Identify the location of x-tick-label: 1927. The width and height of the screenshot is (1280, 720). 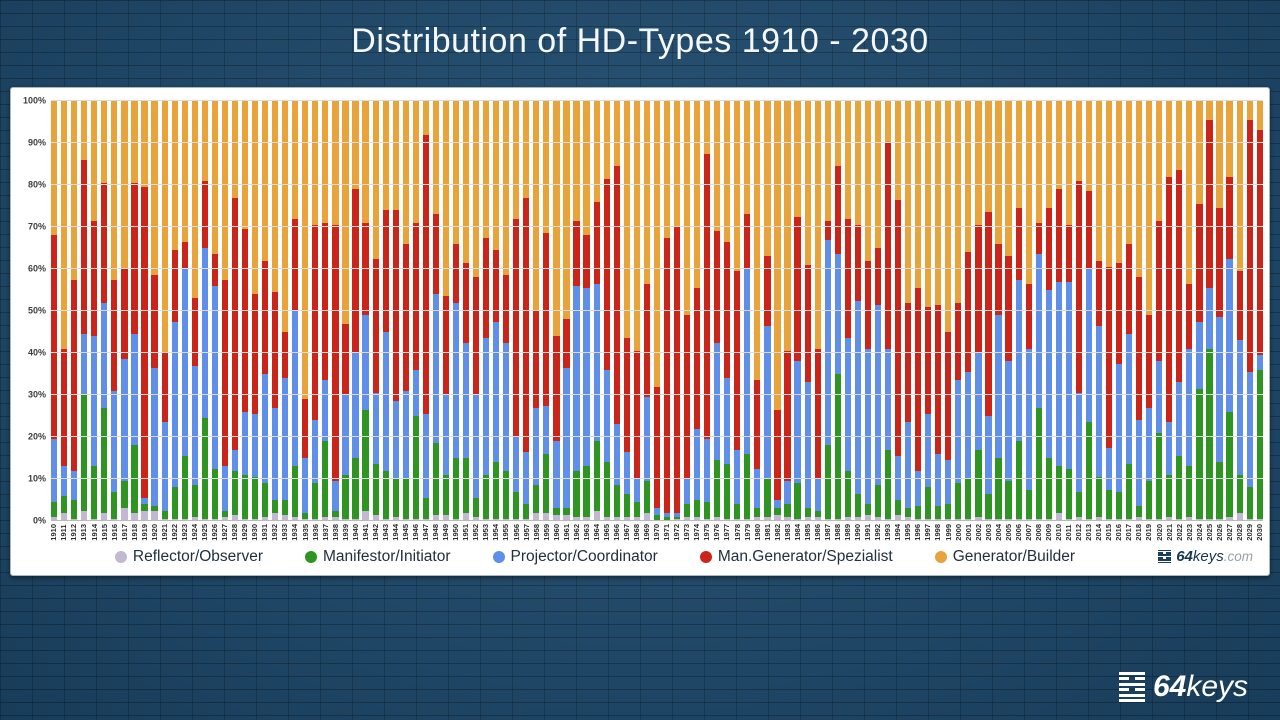
(225, 532).